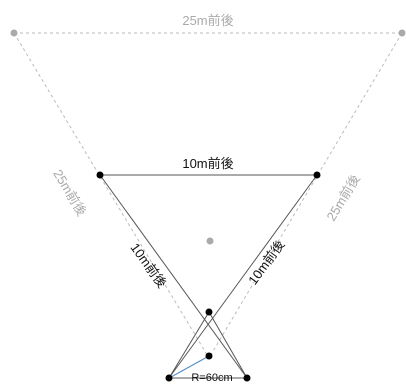 This screenshot has height=389, width=406. What do you see at coordinates (209, 312) in the screenshot?
I see `small-vertex-top` at bounding box center [209, 312].